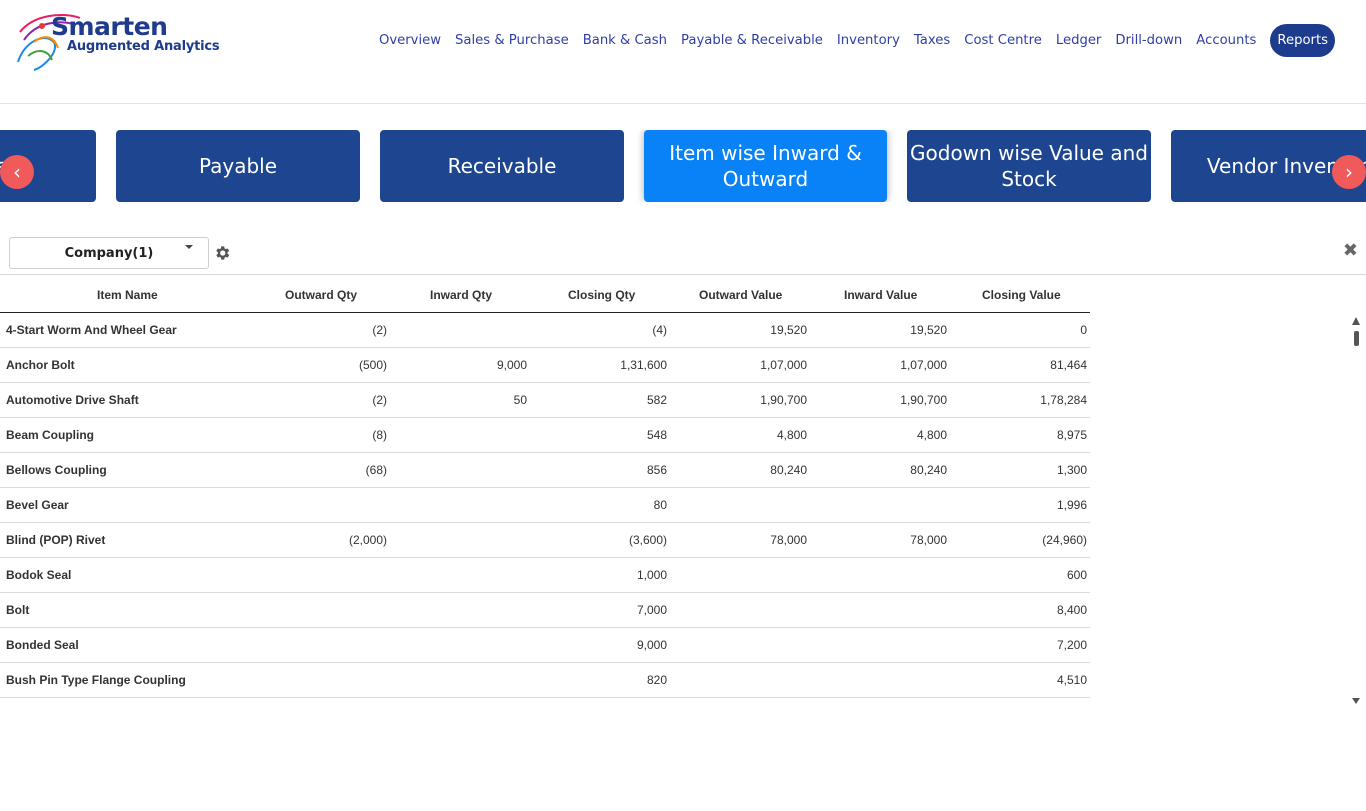  Describe the element at coordinates (189, 247) in the screenshot. I see `chevron-down-icon` at that location.